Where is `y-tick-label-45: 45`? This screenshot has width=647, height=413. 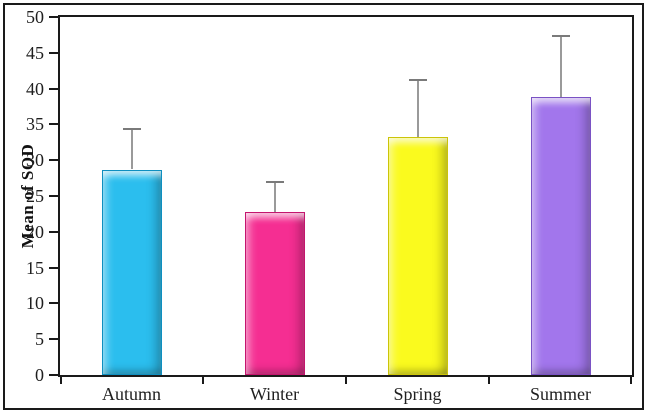 y-tick-label-45: 45 is located at coordinates (35, 52).